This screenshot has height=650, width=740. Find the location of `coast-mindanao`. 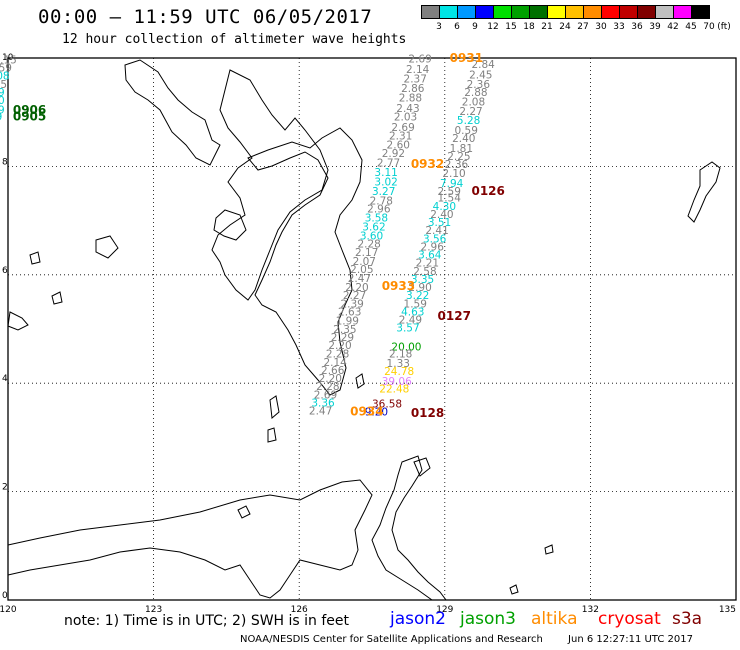

coast-mindanao is located at coordinates (305, 261).